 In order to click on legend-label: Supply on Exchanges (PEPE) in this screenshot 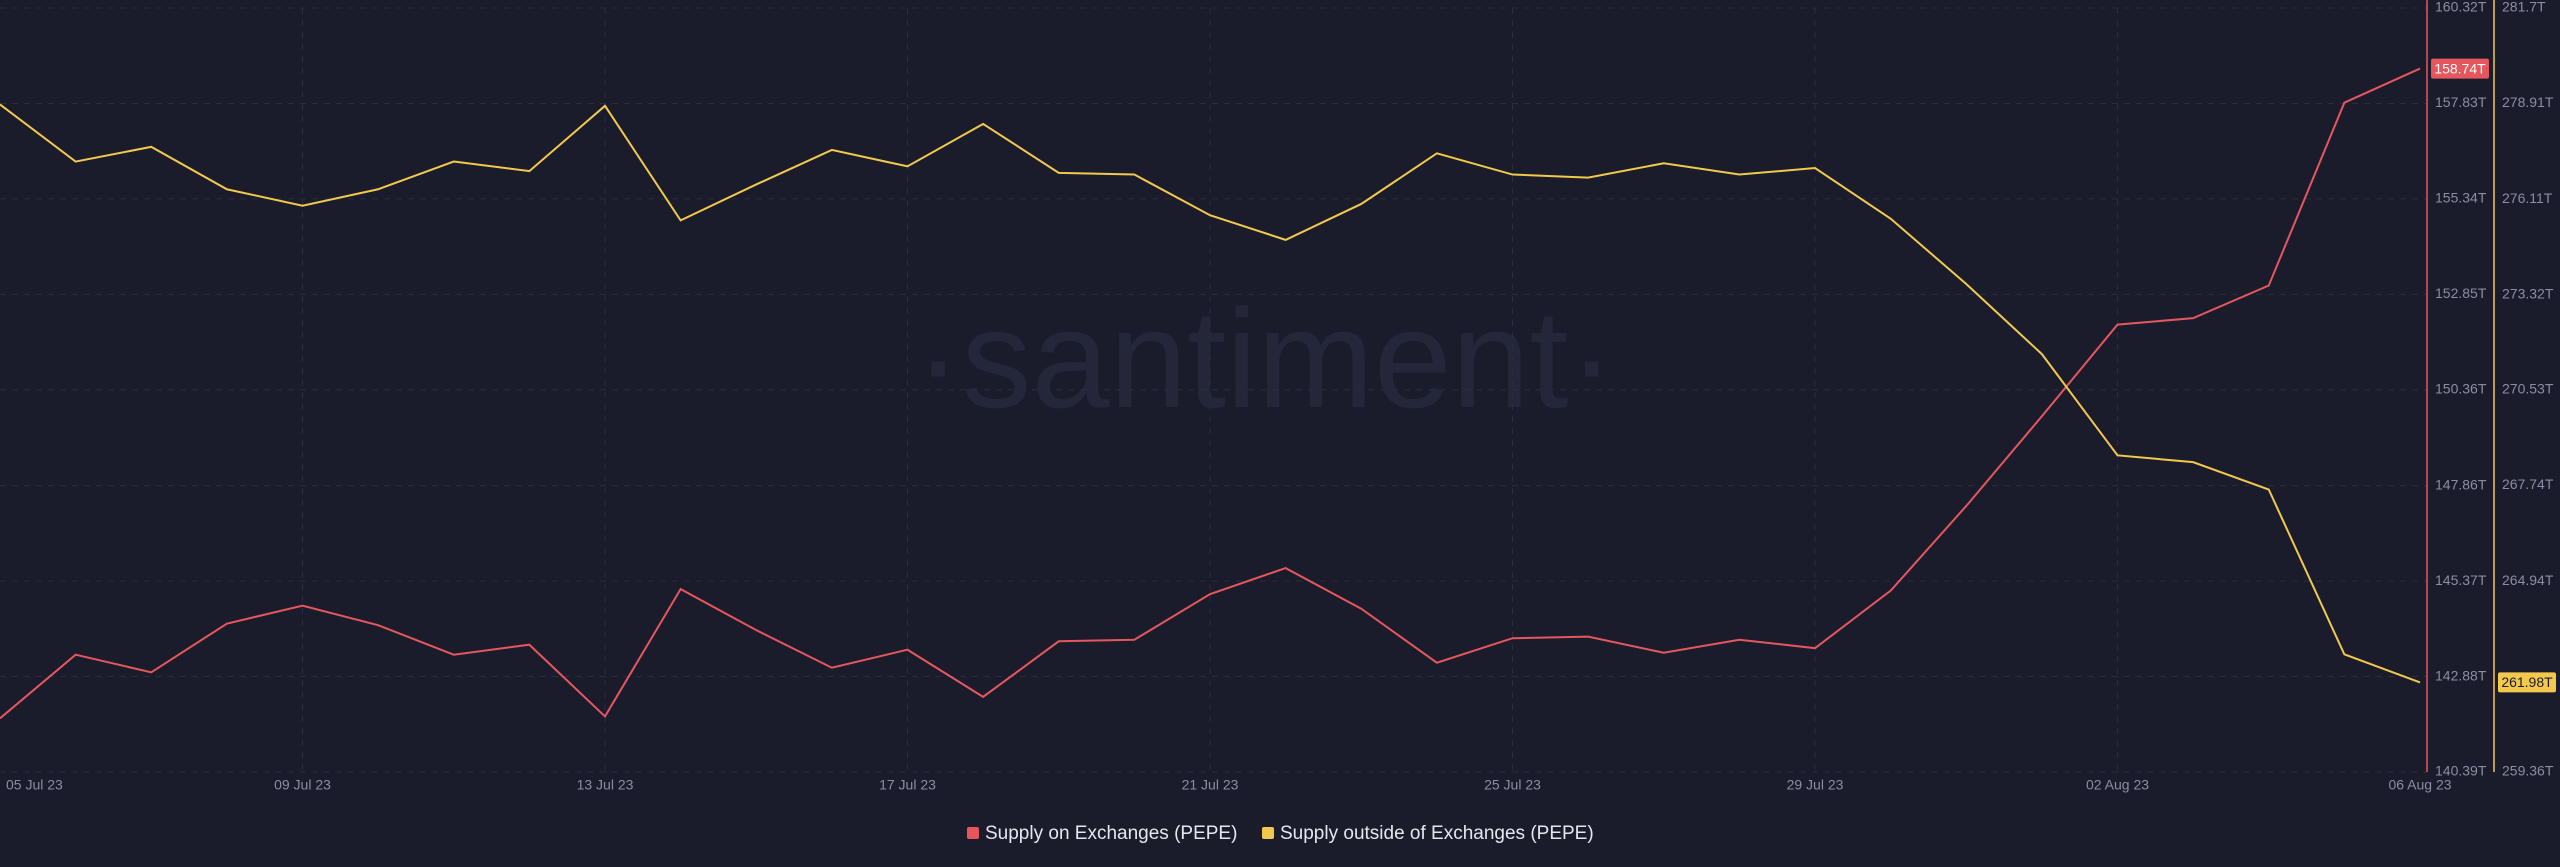, I will do `click(1111, 833)`.